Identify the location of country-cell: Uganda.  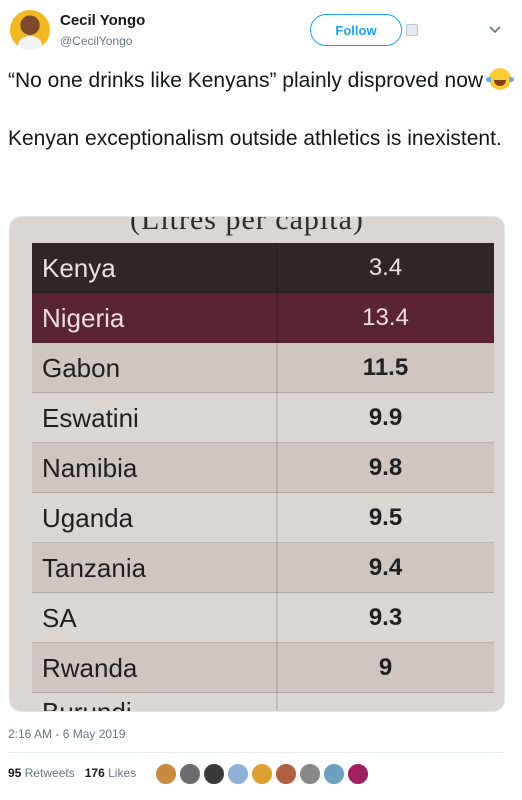
(88, 517).